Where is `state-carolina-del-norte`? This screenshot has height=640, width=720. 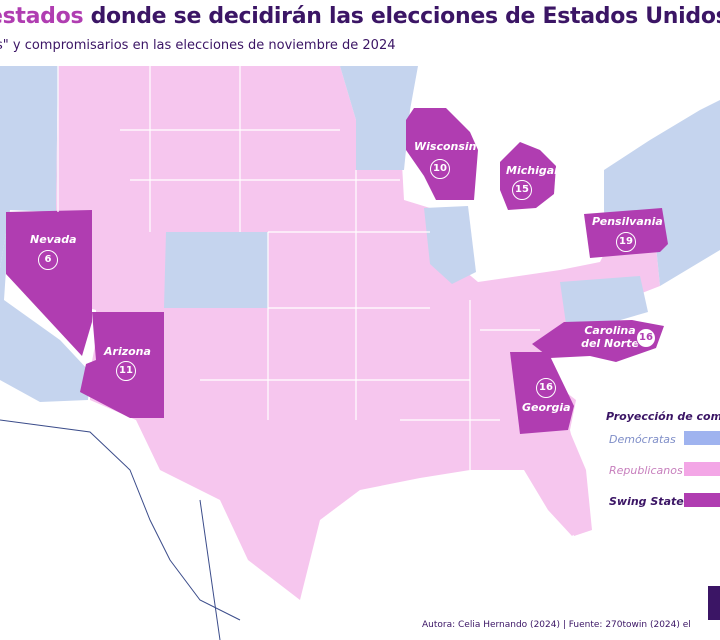
state-carolina-del-norte is located at coordinates (598, 341).